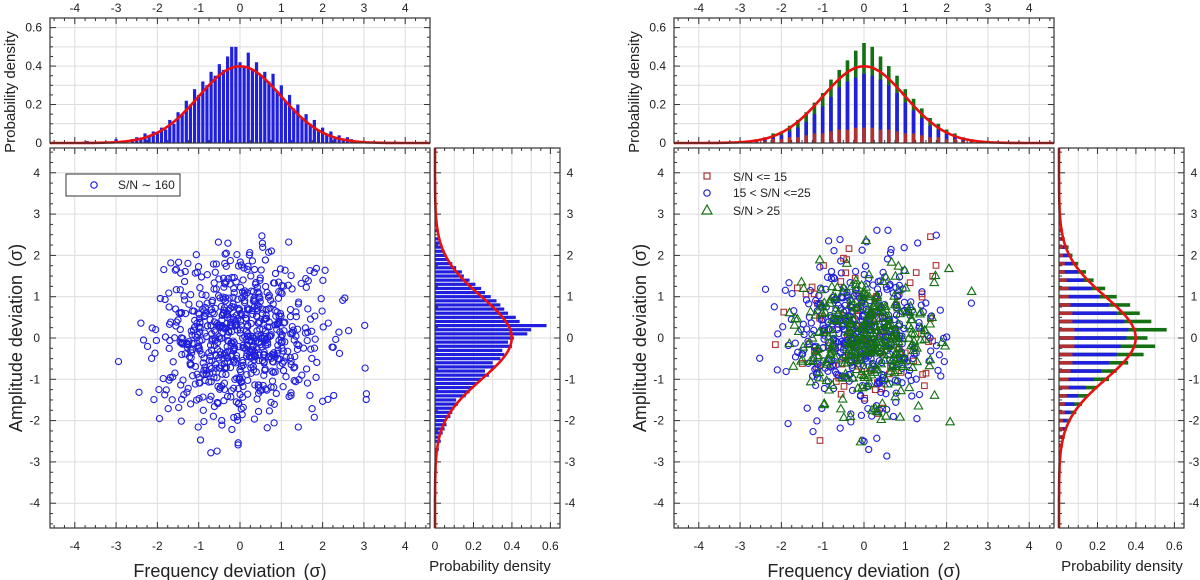 The height and width of the screenshot is (580, 1200). Describe the element at coordinates (228, 75) in the screenshot. I see `left-top-histogram: -4 -3 -2 -1 0 1 2 3 4 0 0.2 0.4 0.6` at that location.